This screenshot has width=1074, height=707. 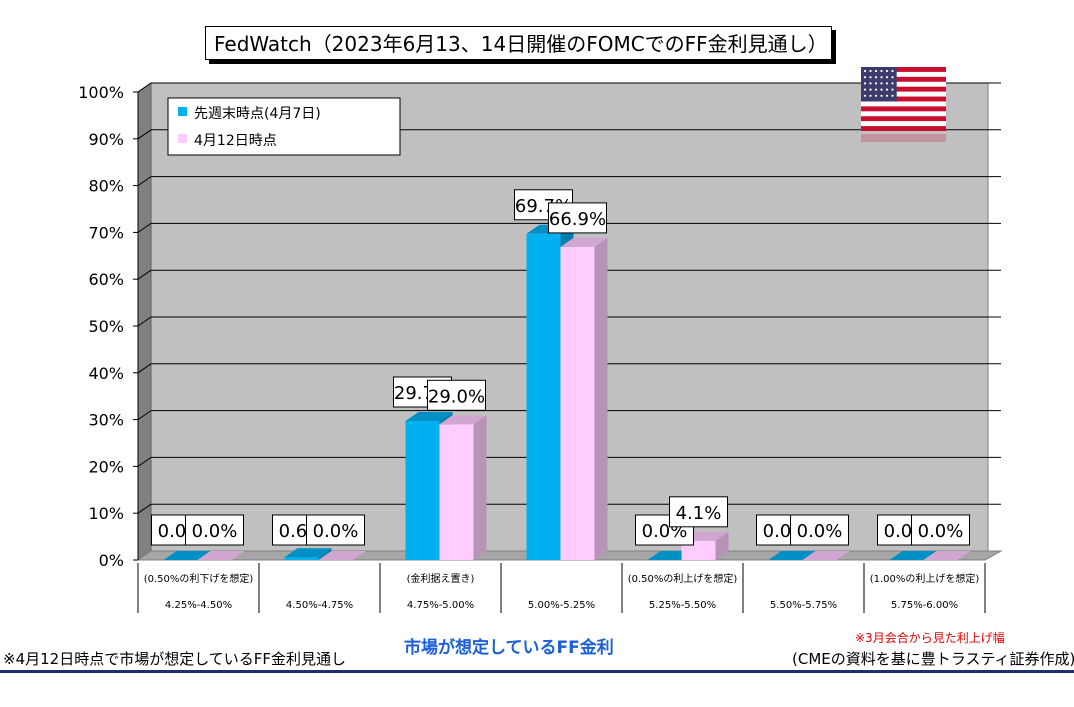 I want to click on x-category-note: (1.00%の利上げを想定), so click(x=925, y=578).